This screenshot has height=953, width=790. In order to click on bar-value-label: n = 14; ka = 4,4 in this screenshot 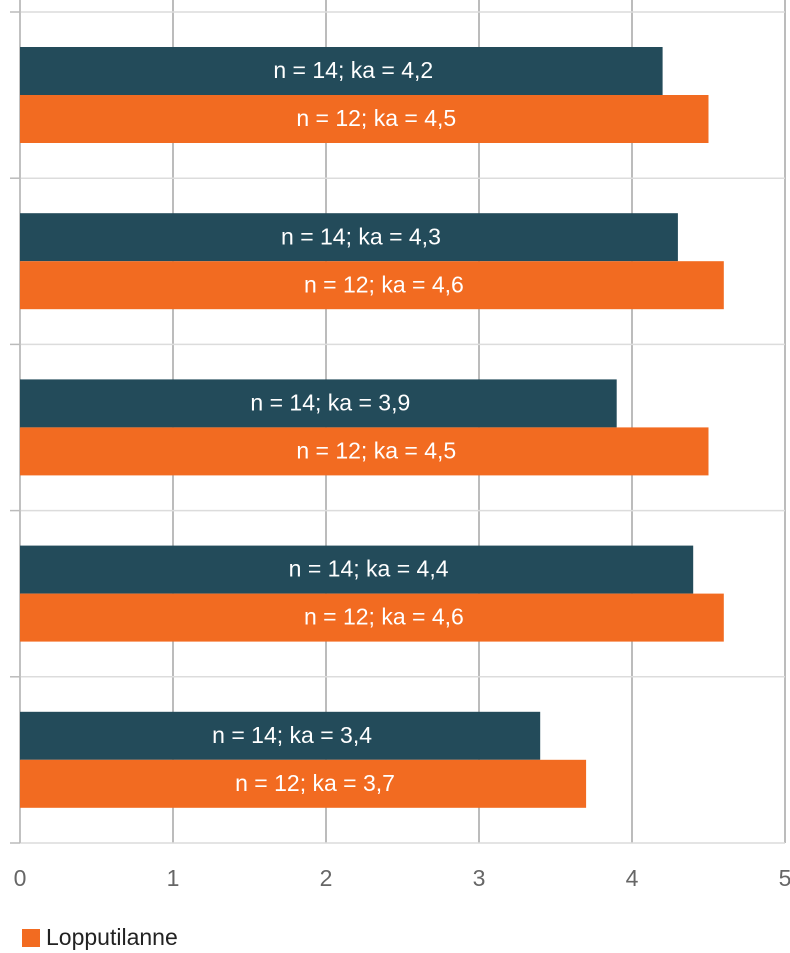, I will do `click(369, 569)`.